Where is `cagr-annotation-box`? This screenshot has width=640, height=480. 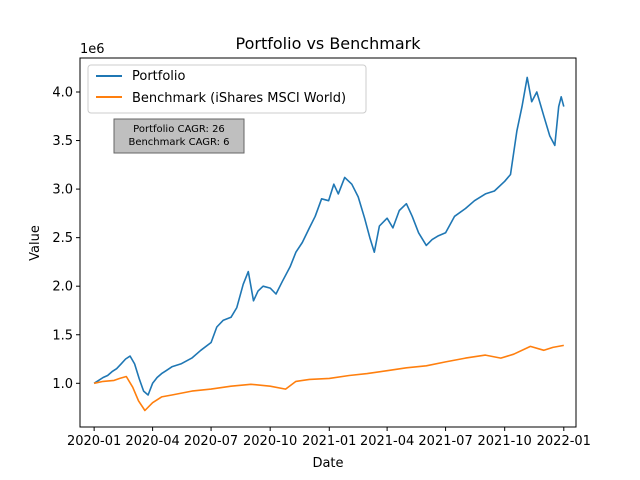 cagr-annotation-box is located at coordinates (179, 136).